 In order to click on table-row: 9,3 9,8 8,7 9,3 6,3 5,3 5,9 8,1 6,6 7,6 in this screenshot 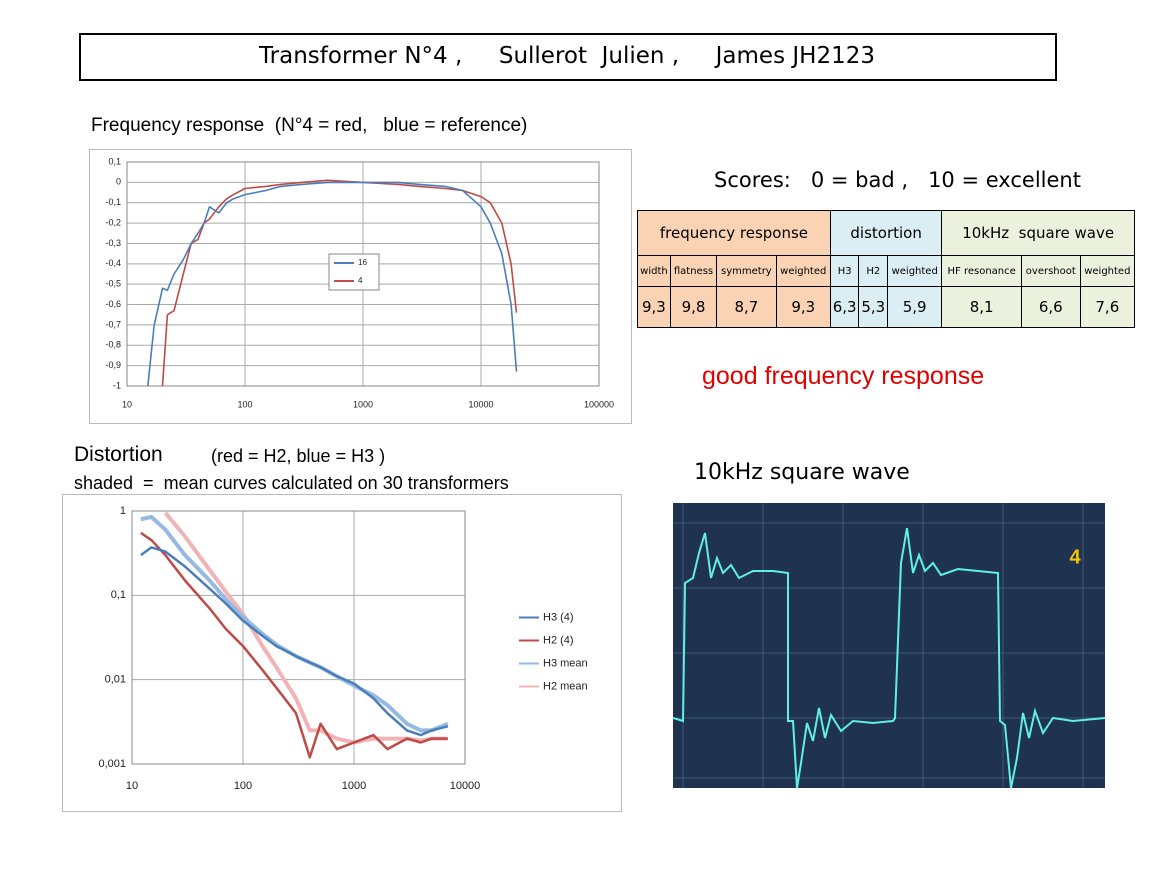, I will do `click(886, 307)`.